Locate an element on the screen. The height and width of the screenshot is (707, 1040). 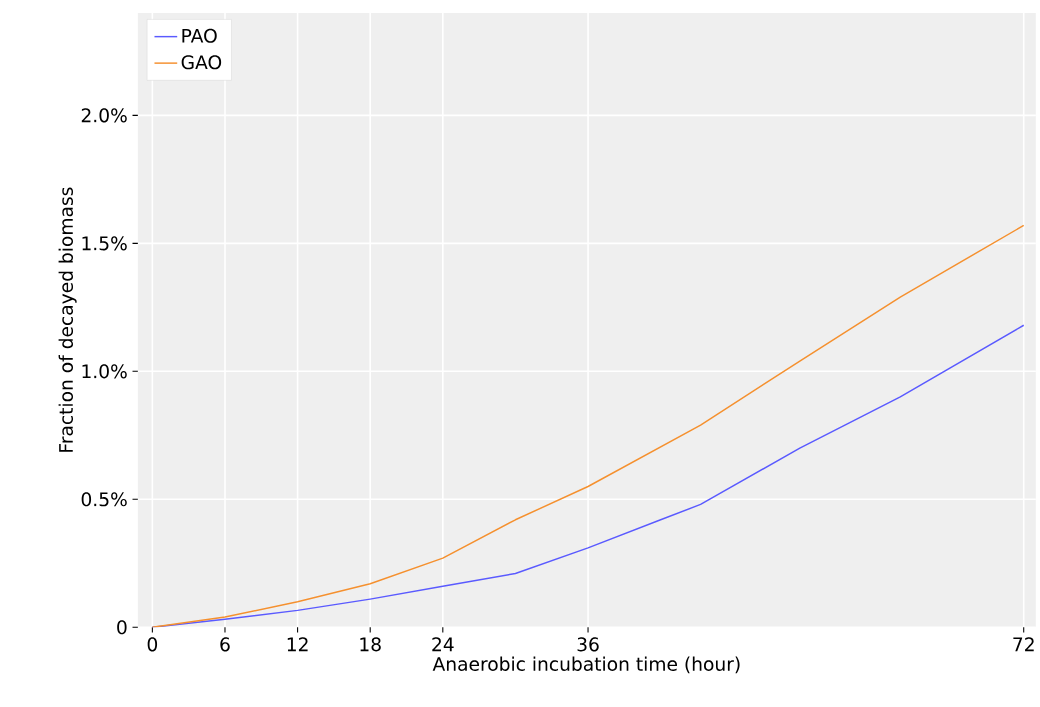
legend-label: GAO is located at coordinates (201, 62).